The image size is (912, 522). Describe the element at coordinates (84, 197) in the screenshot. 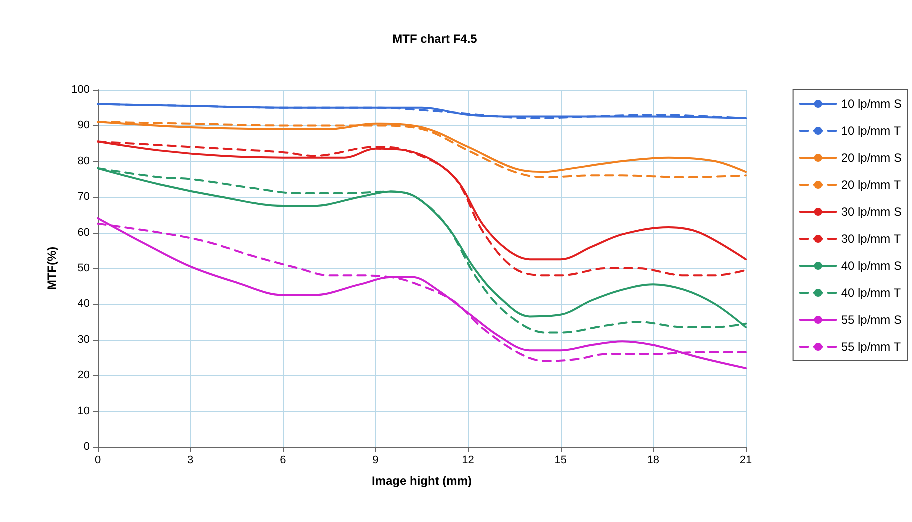

I see `y-tick-label: 70` at that location.